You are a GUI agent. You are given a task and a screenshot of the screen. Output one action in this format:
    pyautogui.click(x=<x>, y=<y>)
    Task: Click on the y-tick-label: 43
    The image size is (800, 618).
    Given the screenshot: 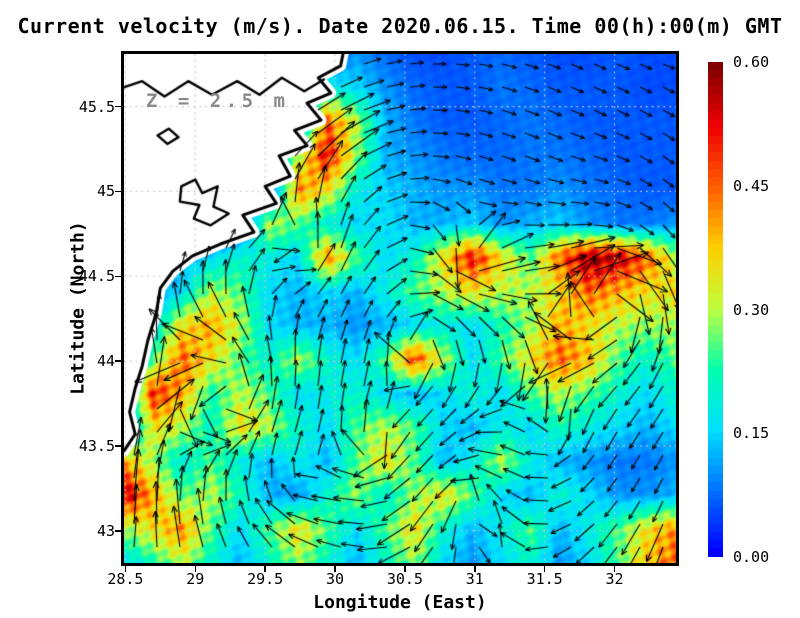 What is the action you would take?
    pyautogui.click(x=105, y=530)
    